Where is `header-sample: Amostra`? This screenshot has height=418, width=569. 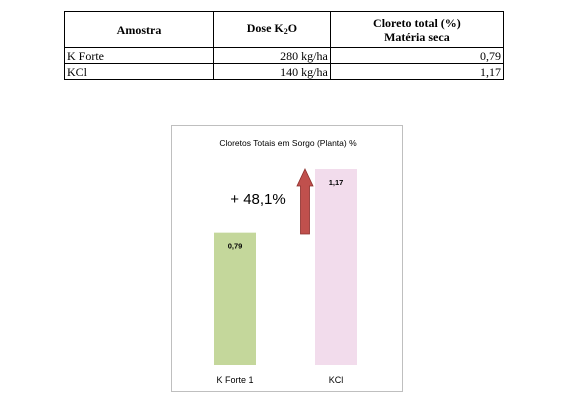
header-sample: Amostra is located at coordinates (139, 29).